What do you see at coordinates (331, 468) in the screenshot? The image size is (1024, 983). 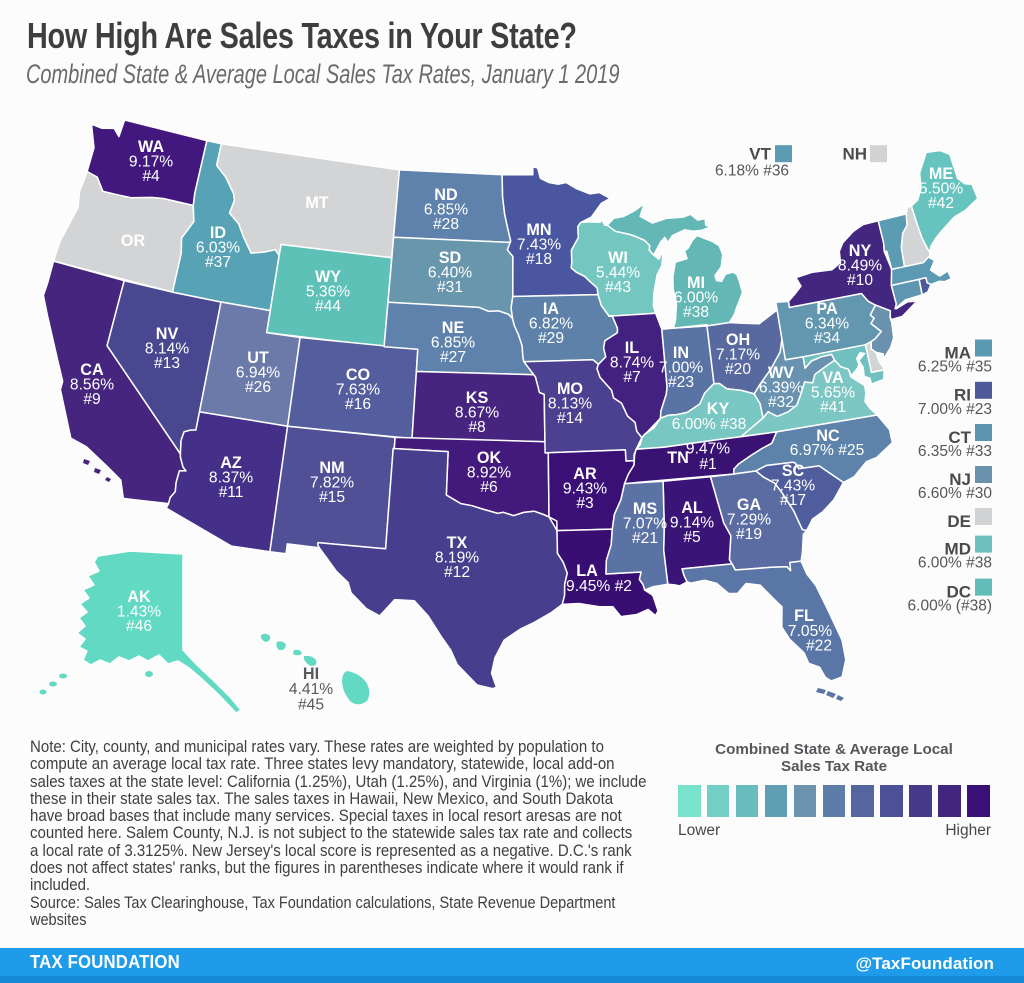 I see `svg-text: NM` at bounding box center [331, 468].